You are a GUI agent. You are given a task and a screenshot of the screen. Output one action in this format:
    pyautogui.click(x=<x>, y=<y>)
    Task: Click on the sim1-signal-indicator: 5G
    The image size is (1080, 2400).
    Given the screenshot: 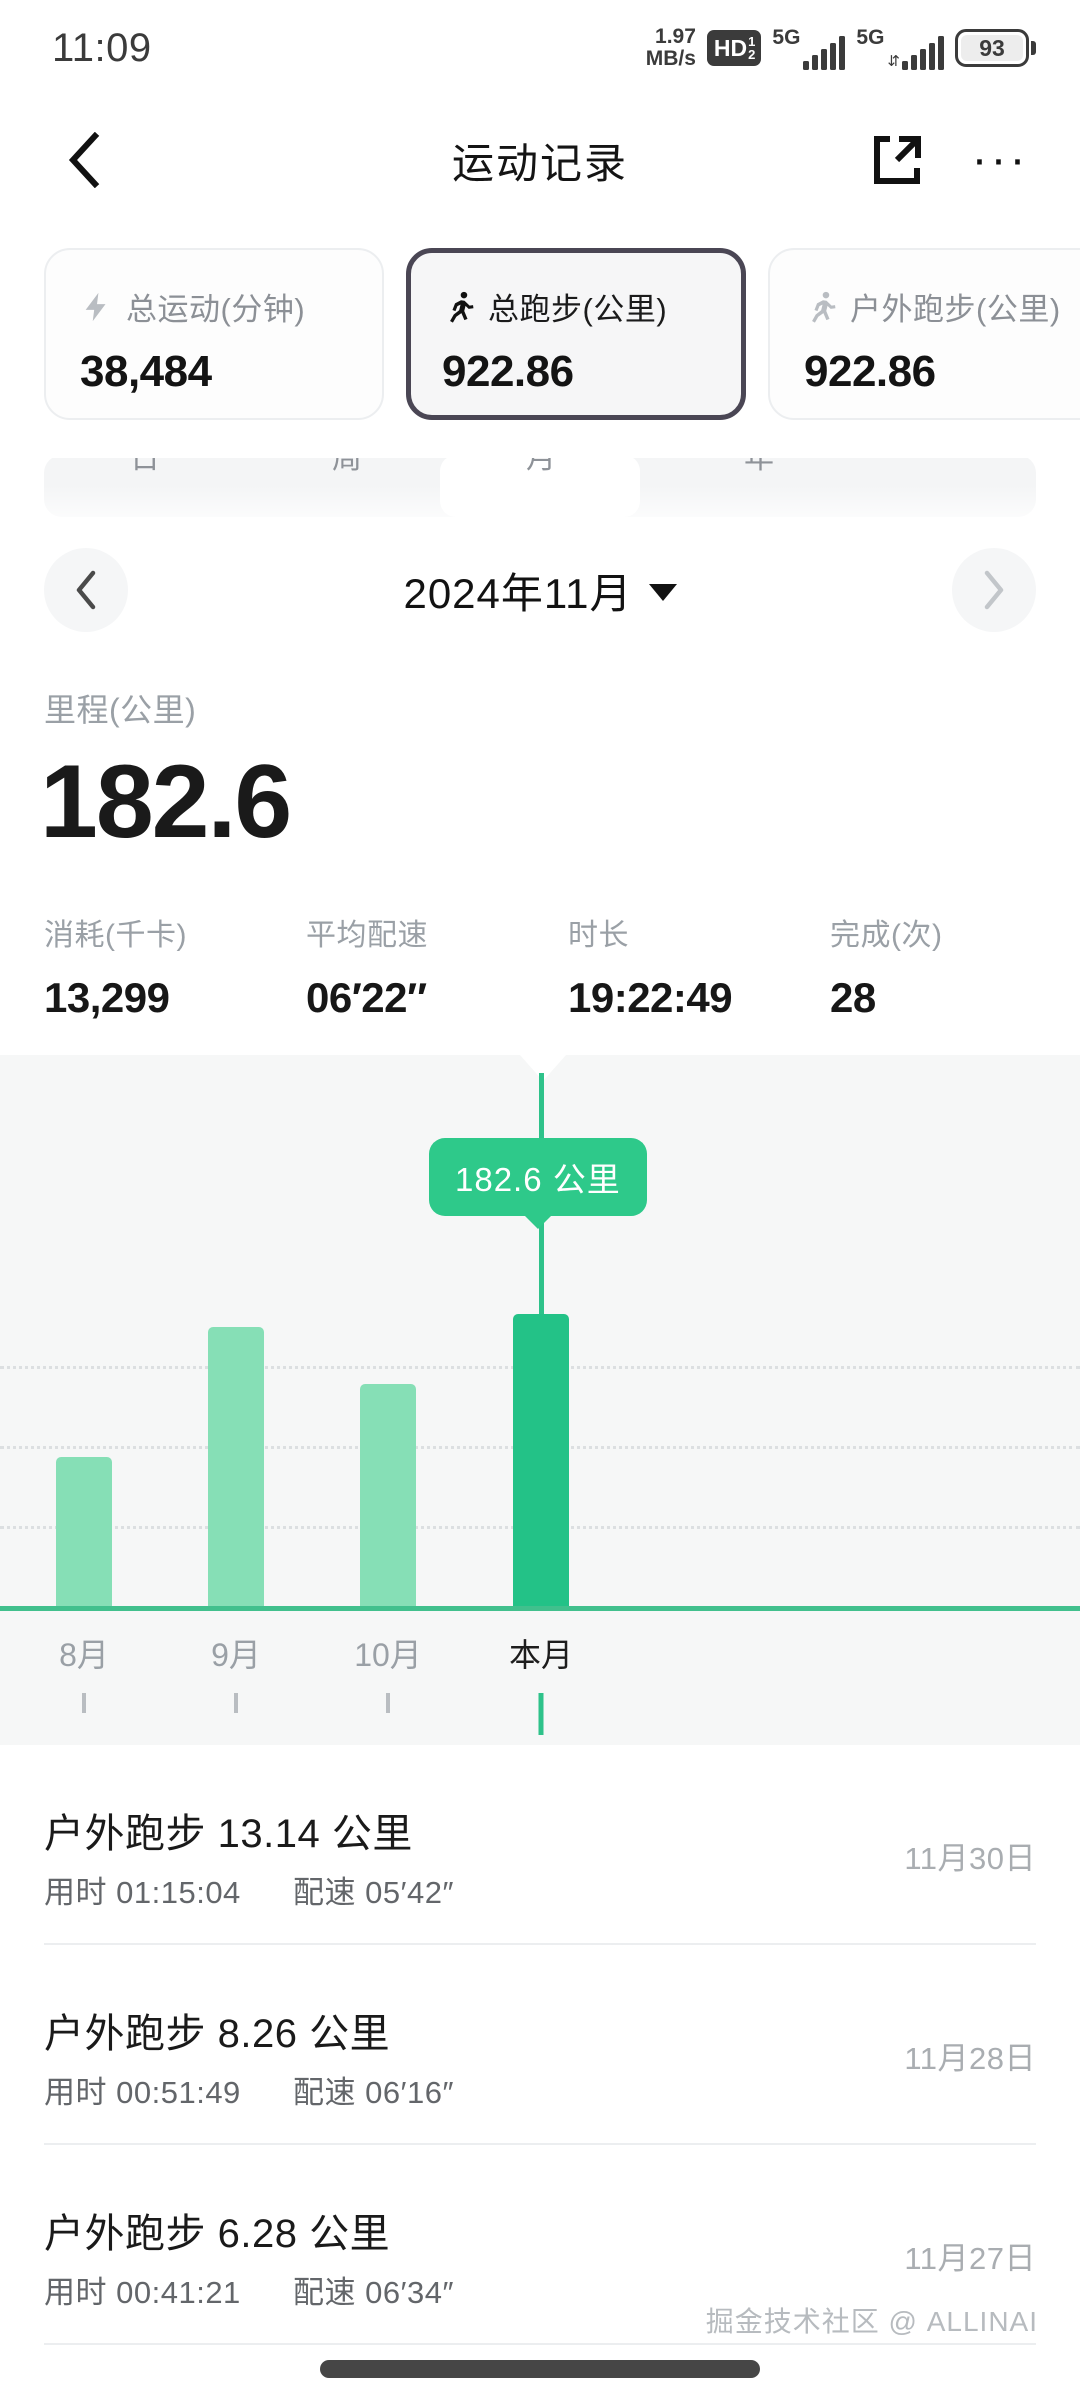 What is the action you would take?
    pyautogui.click(x=809, y=48)
    